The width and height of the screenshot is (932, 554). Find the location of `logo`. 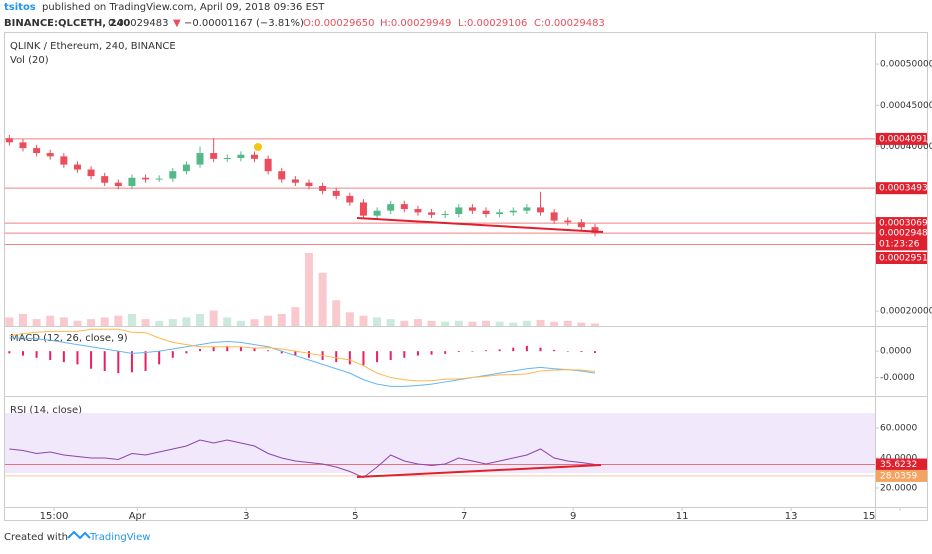

logo is located at coordinates (79, 535).